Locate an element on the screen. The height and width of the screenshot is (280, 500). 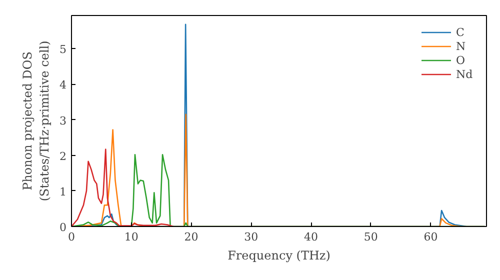
legend-label: Nd is located at coordinates (465, 74).